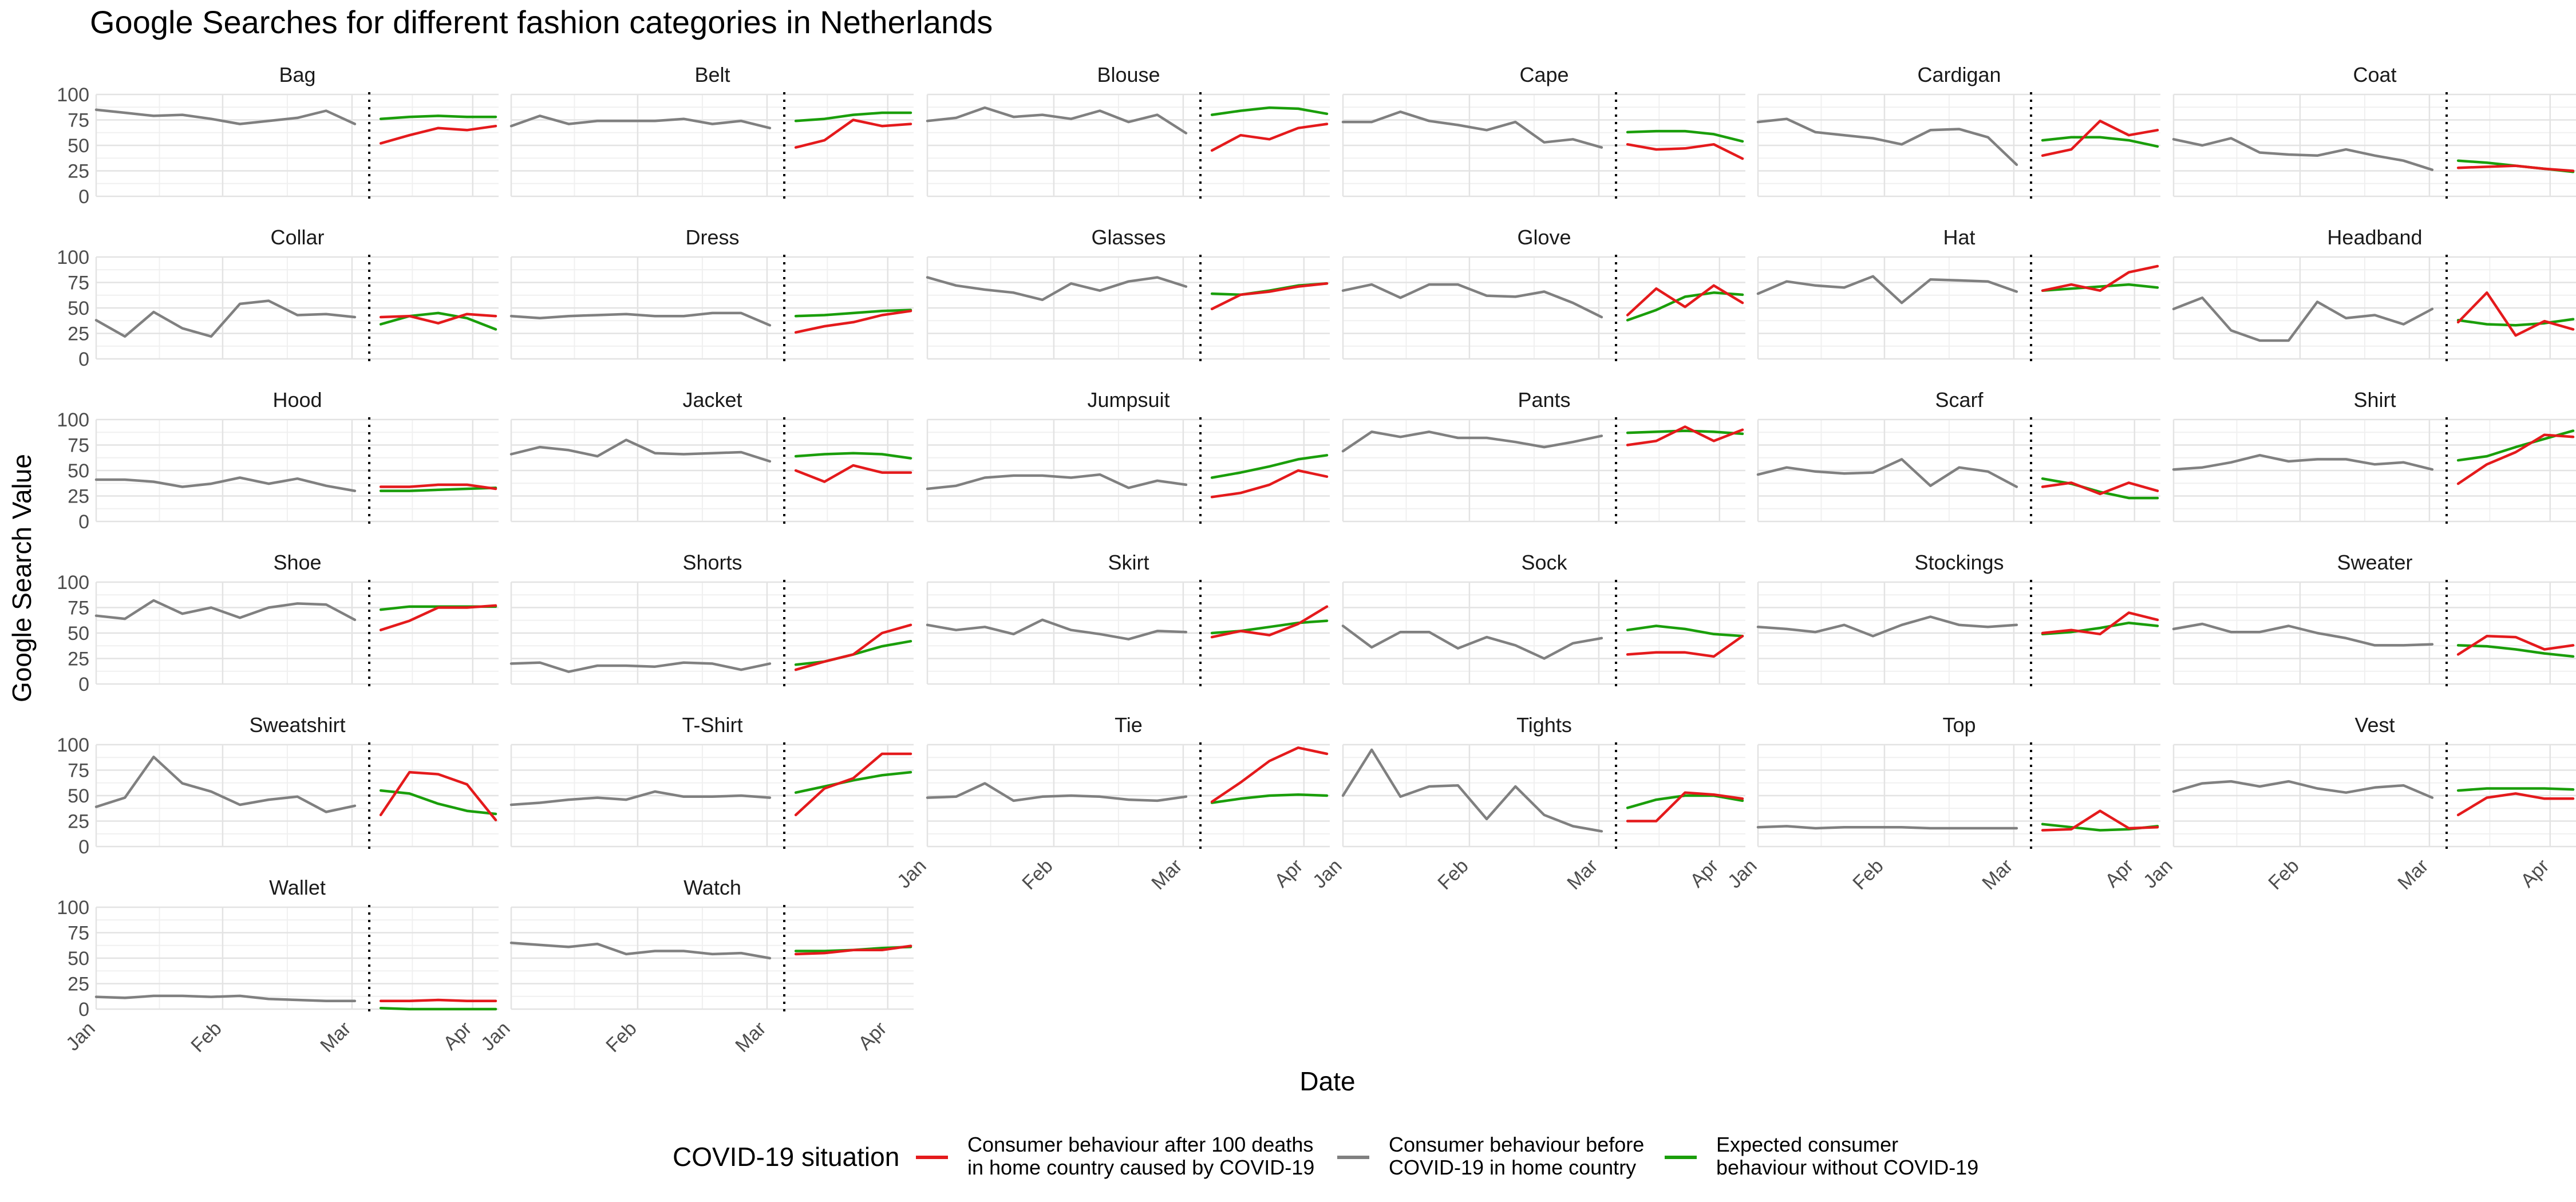  I want to click on panel-title: Cape, so click(1543, 74).